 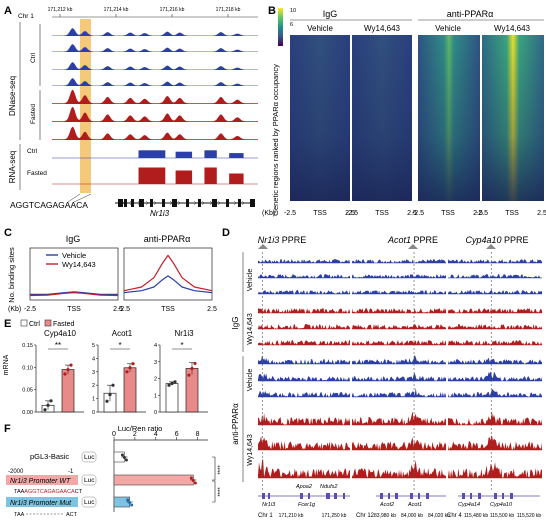 I want to click on b-heatmap-igg-wy, so click(x=382, y=118).